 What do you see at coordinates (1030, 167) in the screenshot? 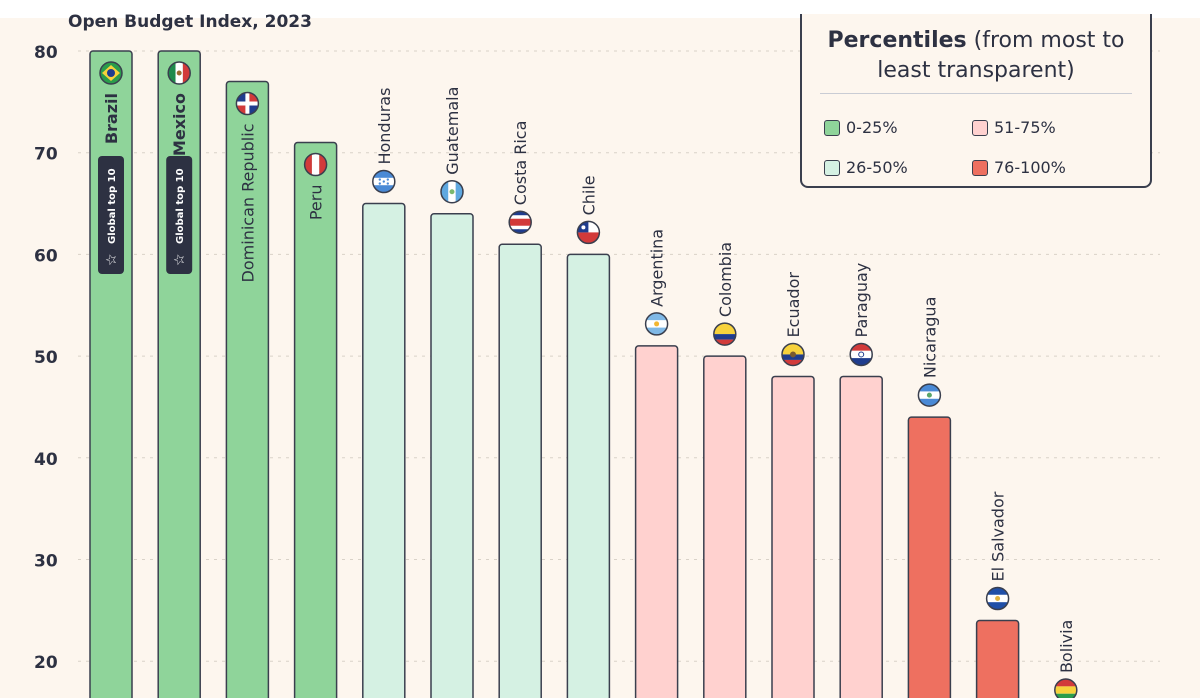
I see `legend-label: 76-100%` at bounding box center [1030, 167].